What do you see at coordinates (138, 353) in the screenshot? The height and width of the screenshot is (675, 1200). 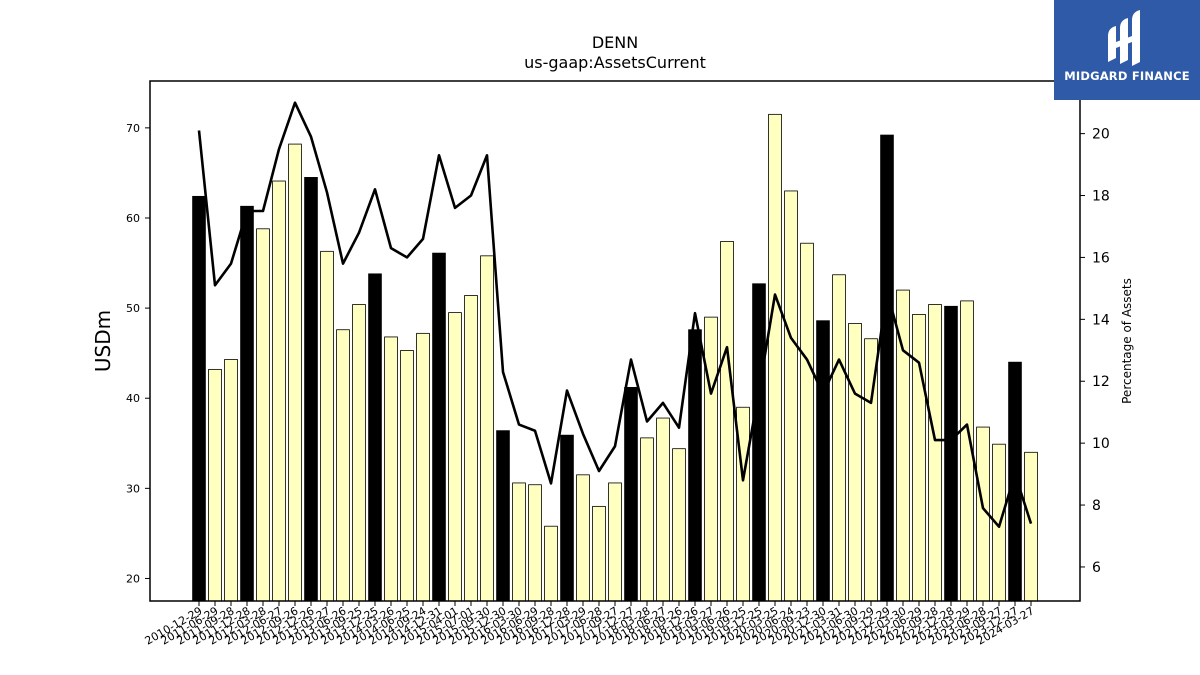 I see `y-axis-left: 20 30 40 50 60 70` at bounding box center [138, 353].